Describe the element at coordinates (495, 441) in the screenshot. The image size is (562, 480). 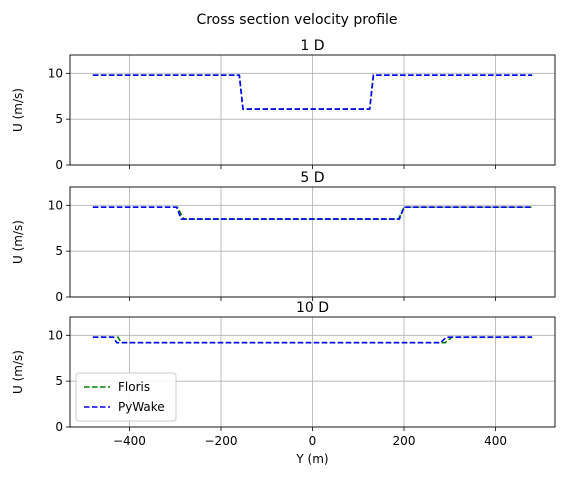
I see `x-tick-label: 400` at that location.